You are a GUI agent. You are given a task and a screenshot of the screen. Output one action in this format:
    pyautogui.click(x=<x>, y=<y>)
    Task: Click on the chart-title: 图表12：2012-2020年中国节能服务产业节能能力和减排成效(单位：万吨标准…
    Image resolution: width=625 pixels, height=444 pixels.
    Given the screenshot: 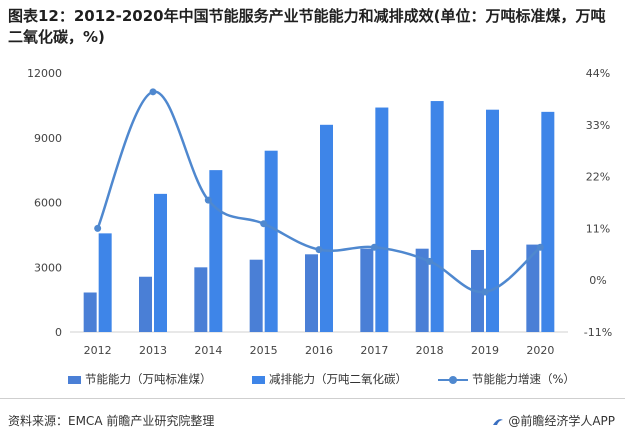 What is the action you would take?
    pyautogui.click(x=307, y=26)
    